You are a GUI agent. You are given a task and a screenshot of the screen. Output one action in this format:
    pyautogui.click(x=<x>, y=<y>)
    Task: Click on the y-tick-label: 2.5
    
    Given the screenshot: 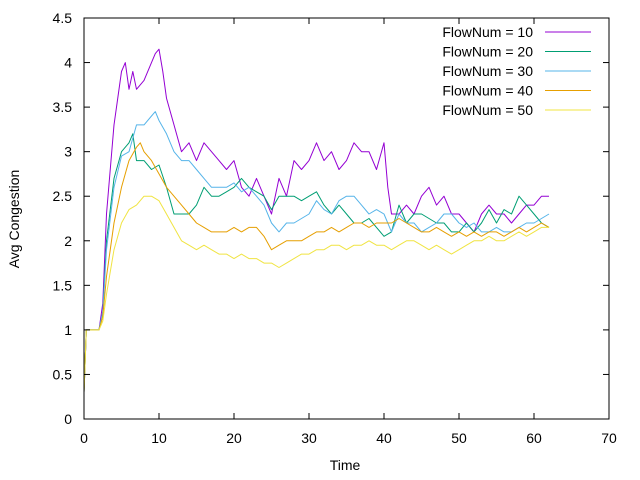 What is the action you would take?
    pyautogui.click(x=63, y=196)
    